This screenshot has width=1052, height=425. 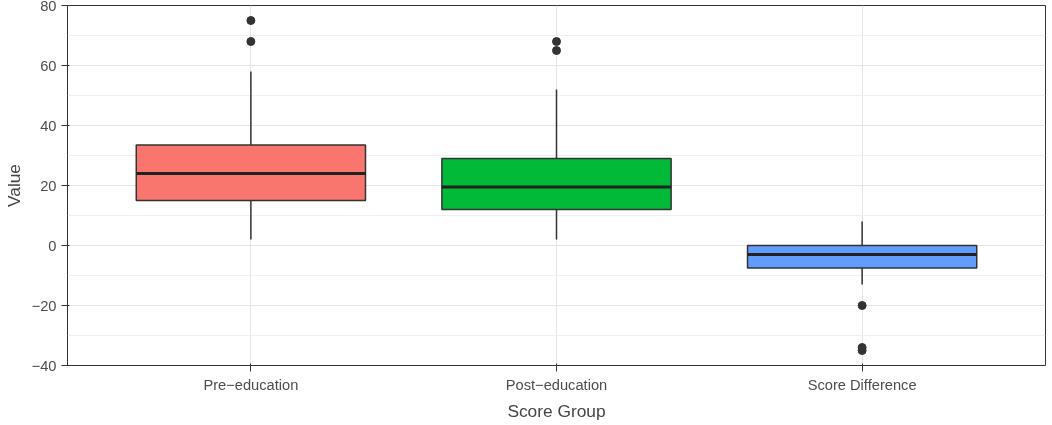 What do you see at coordinates (556, 384) in the screenshot?
I see `x-tick-label: Post−education` at bounding box center [556, 384].